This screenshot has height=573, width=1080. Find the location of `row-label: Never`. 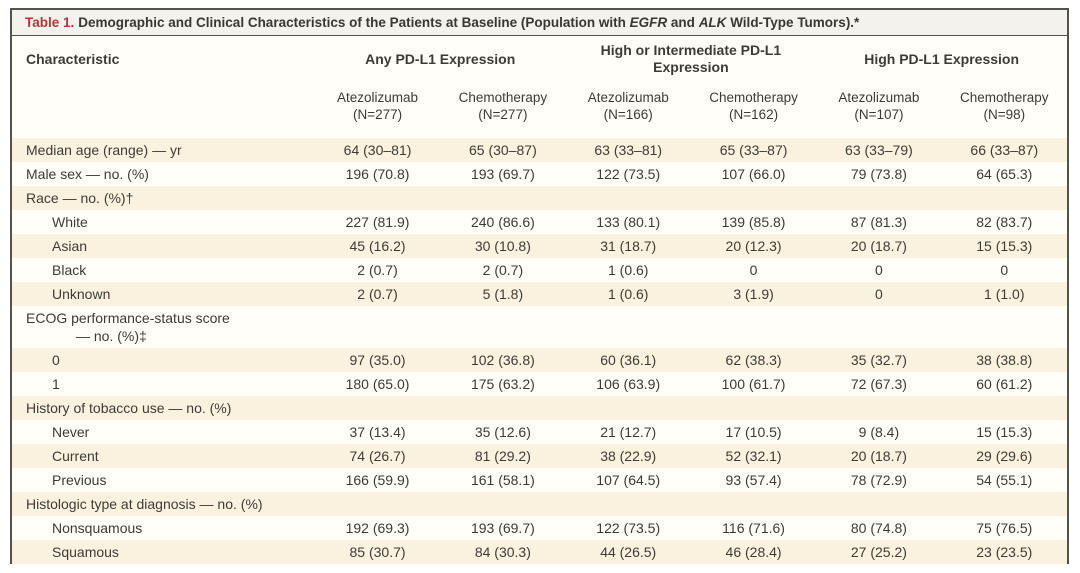

row-label: Never is located at coordinates (71, 432).